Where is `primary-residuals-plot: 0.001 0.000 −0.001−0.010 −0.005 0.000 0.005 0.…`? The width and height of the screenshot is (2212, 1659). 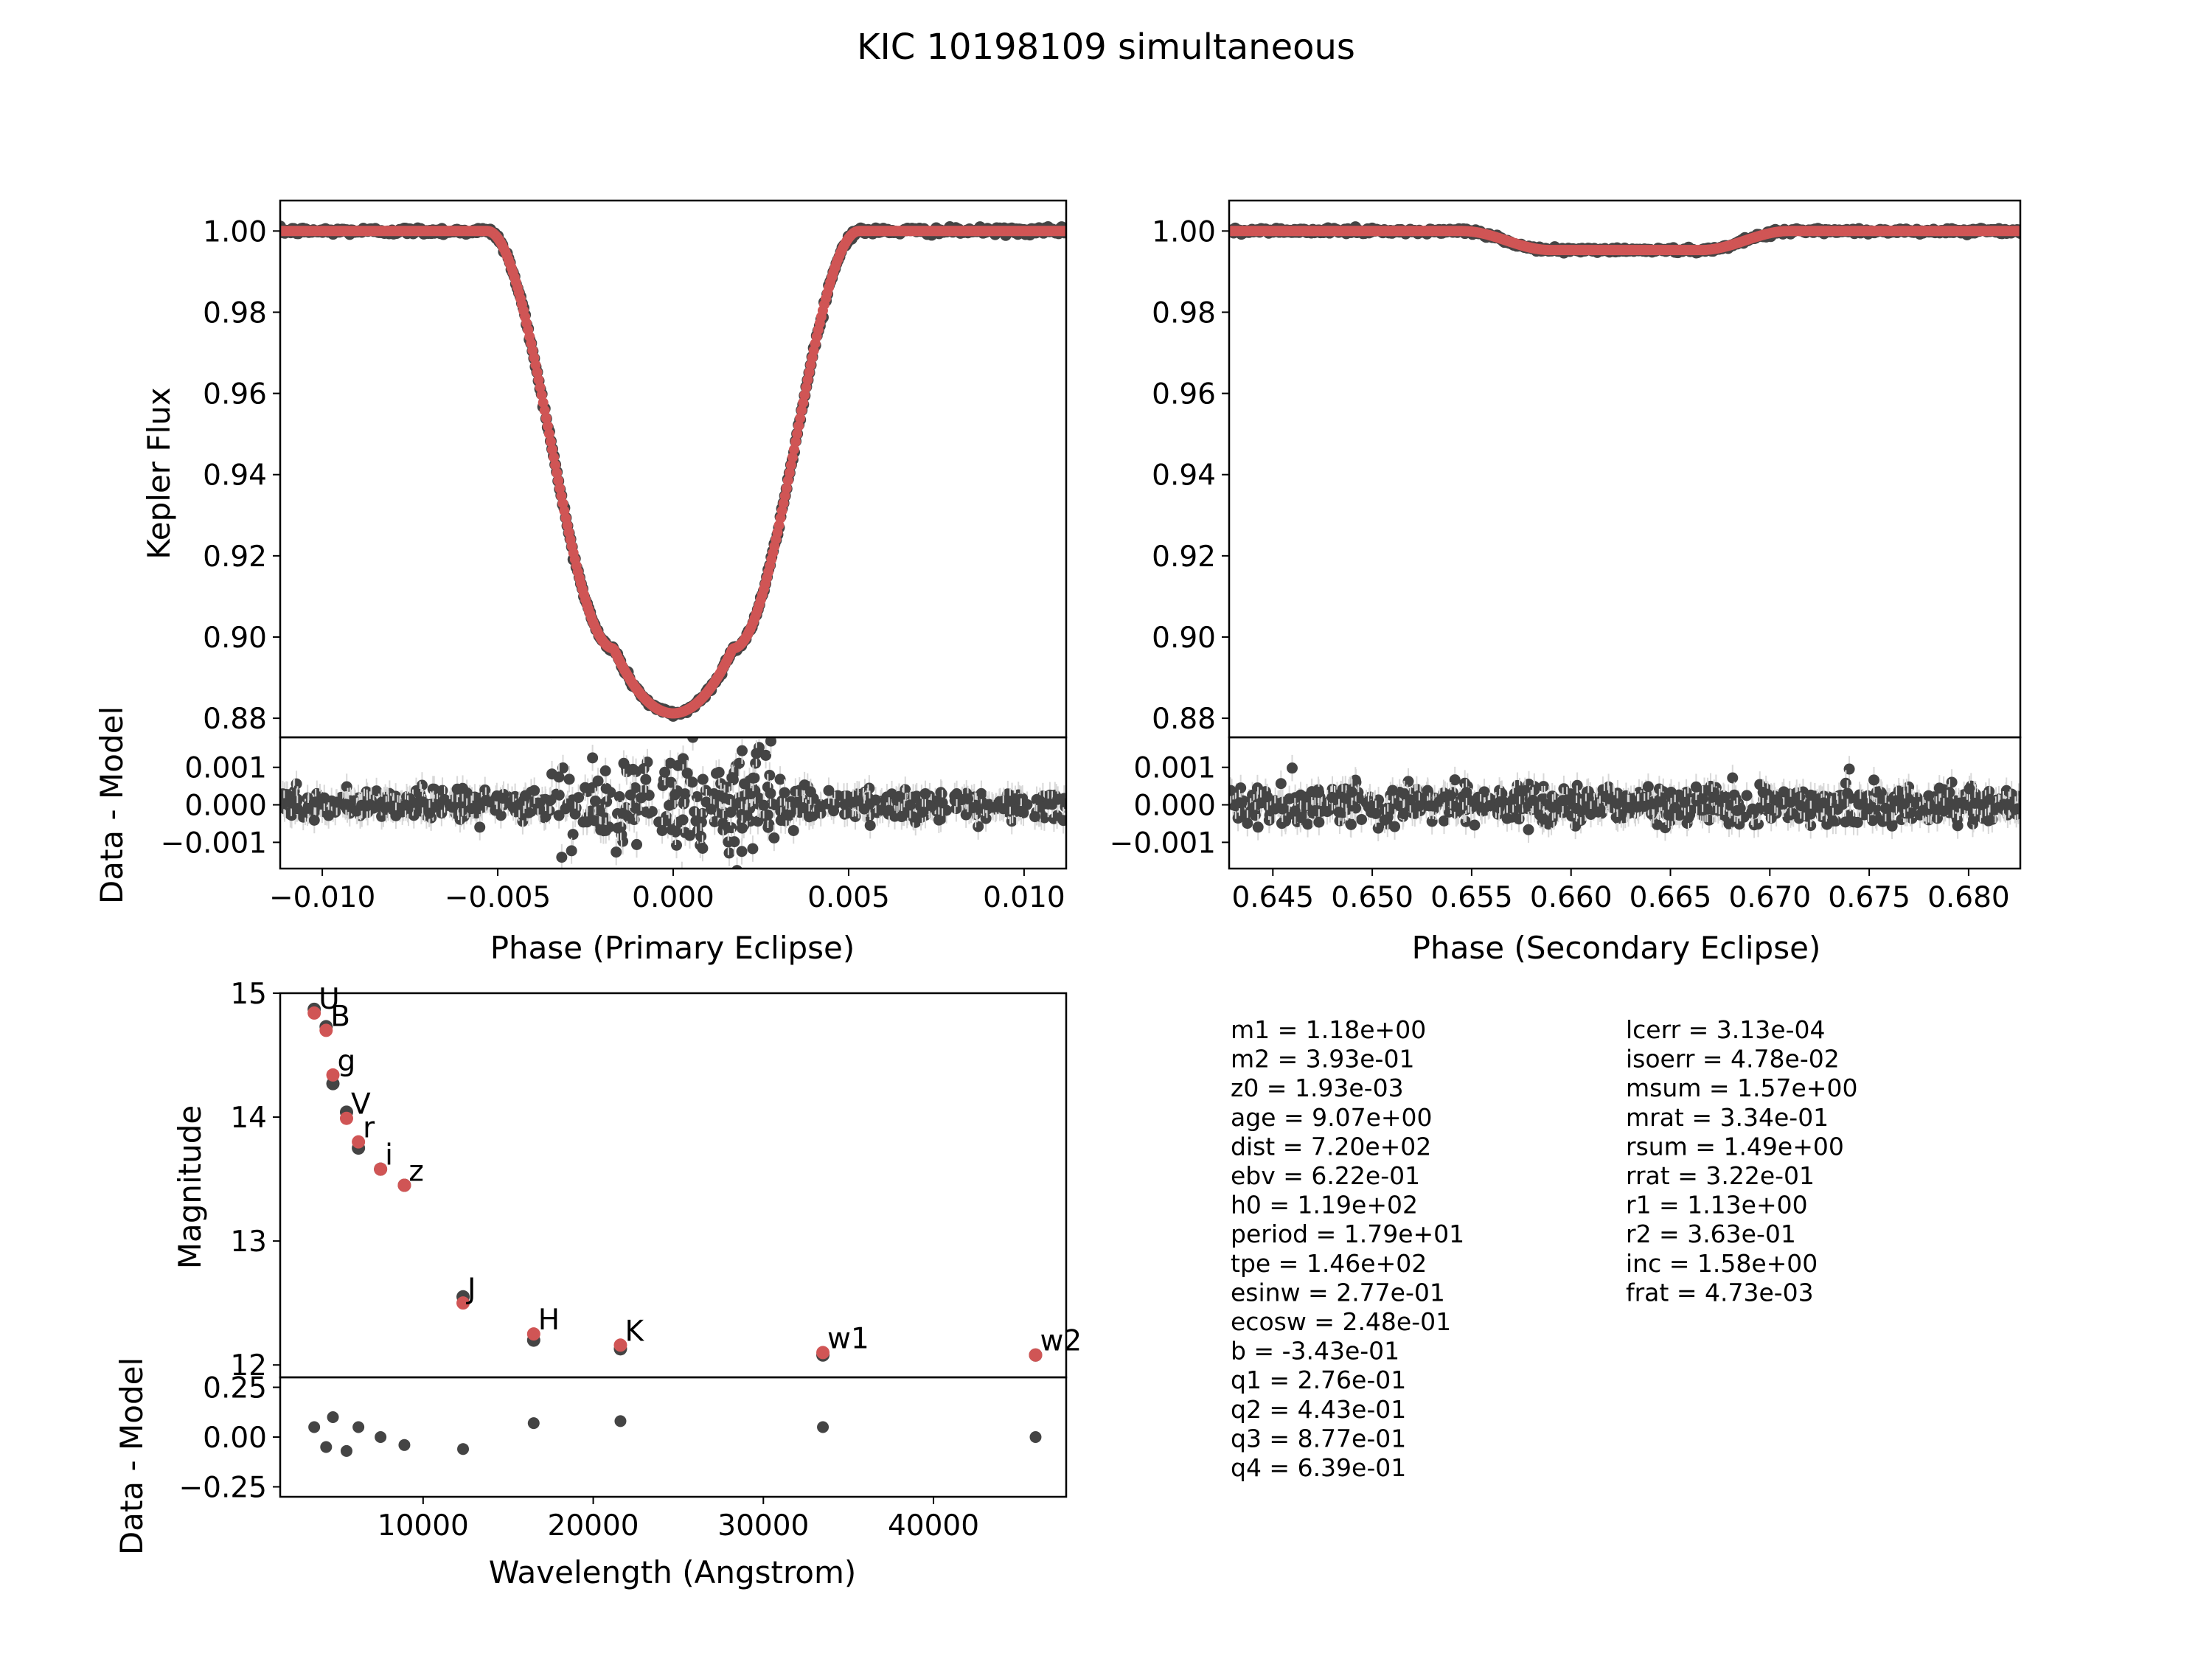 primary-residuals-plot: 0.001 0.000 −0.001−0.010 −0.005 0.000 0.005 0.… is located at coordinates (614, 825).